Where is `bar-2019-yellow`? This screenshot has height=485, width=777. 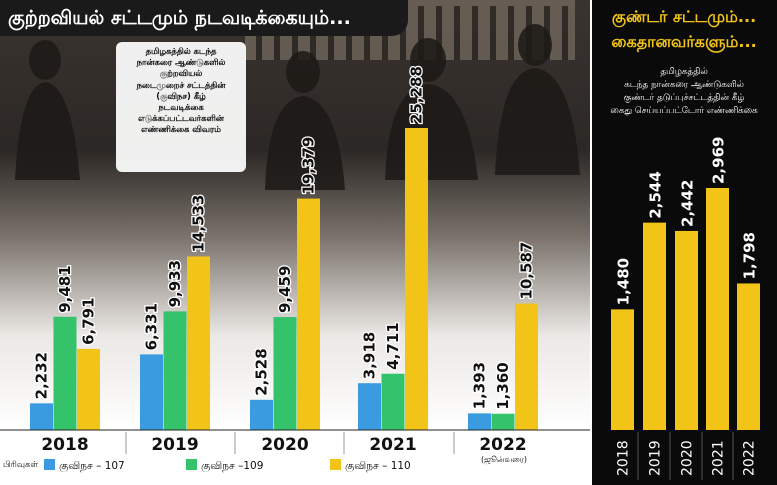
bar-2019-yellow is located at coordinates (198, 343).